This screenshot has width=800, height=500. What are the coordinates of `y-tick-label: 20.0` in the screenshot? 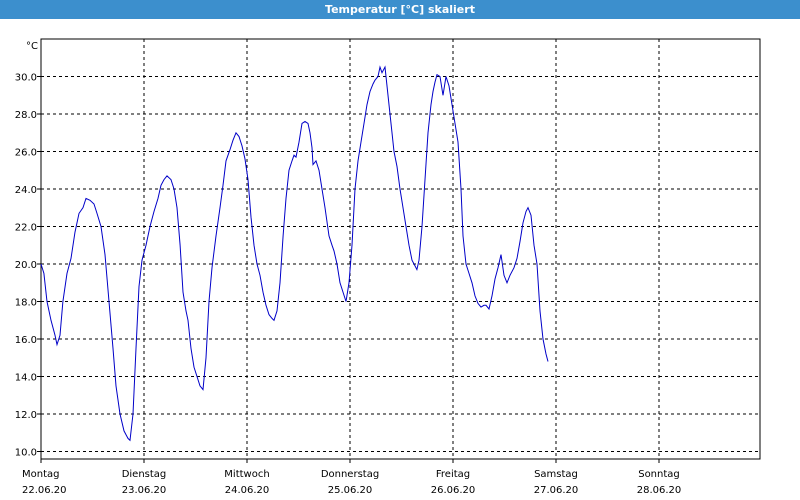 It's located at (26, 265).